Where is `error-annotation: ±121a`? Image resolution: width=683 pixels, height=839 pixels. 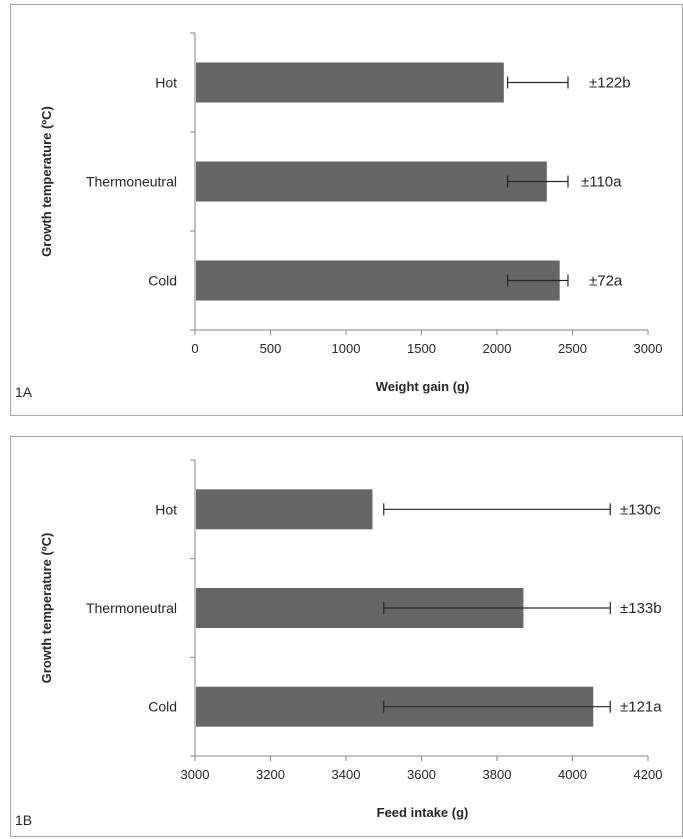 error-annotation: ±121a is located at coordinates (641, 707).